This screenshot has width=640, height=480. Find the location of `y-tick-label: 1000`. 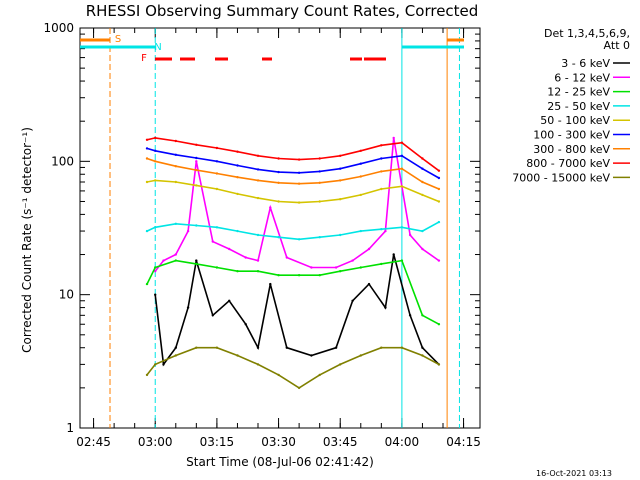

y-tick-label: 1000 is located at coordinates (58, 28).